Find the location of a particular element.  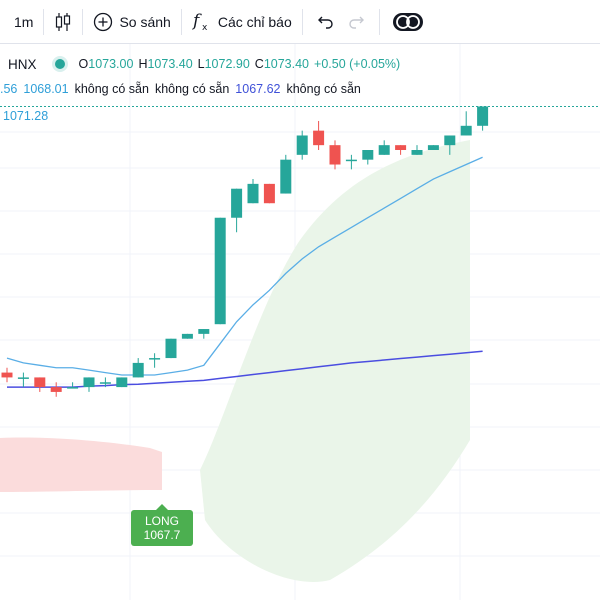

open-label: O is located at coordinates (83, 64).